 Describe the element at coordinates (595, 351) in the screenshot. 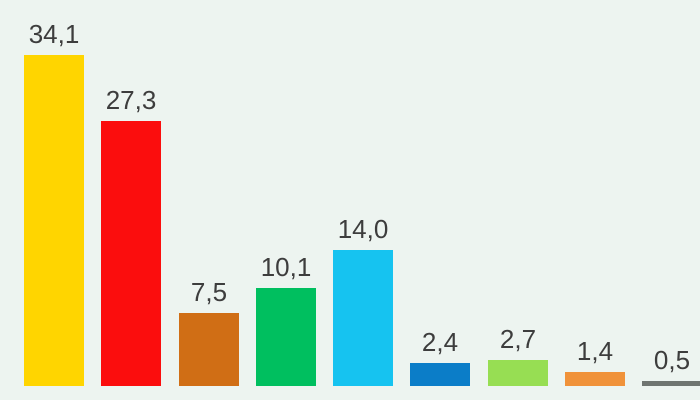

I see `bar-value-label: 1,4` at that location.